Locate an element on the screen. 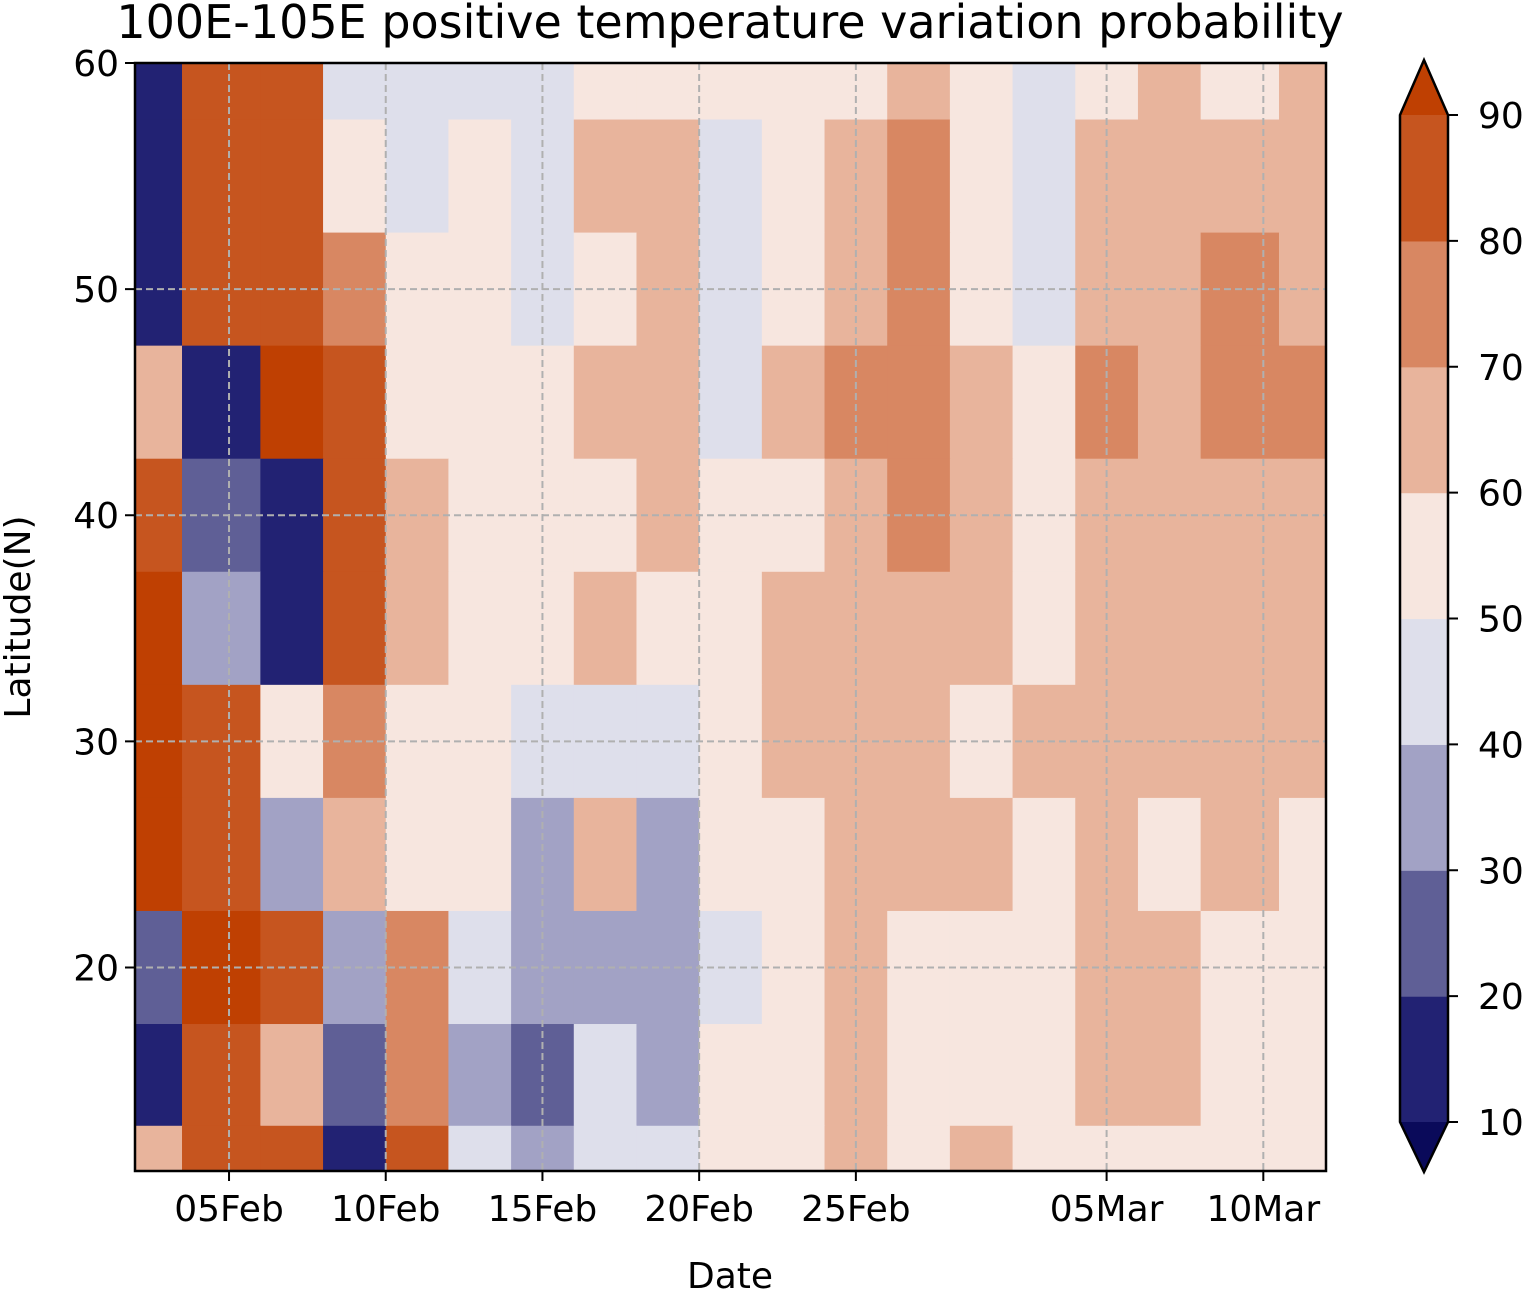 This screenshot has width=1530, height=1290. y-tick-label: 30 is located at coordinates (96, 742).